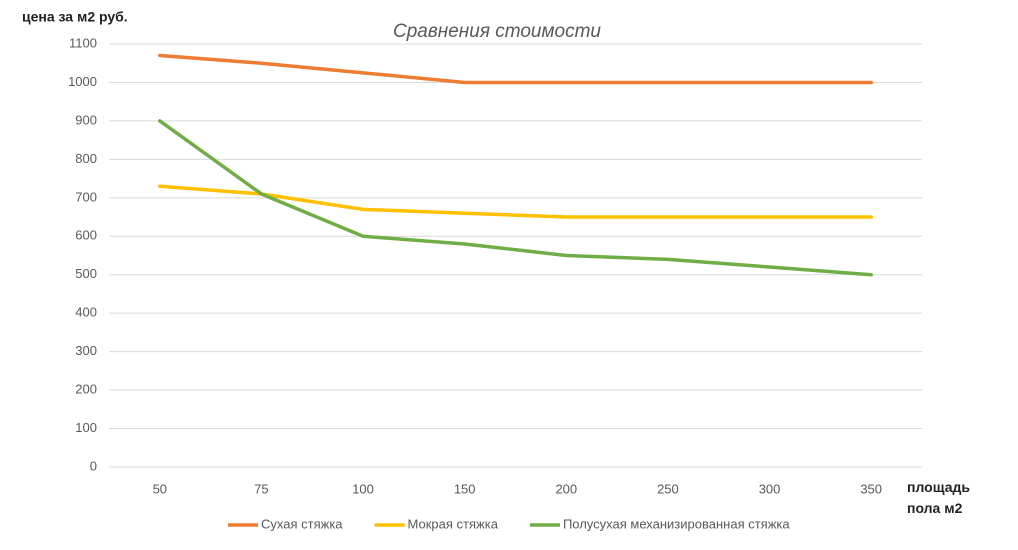  I want to click on x-tick-label: 300, so click(770, 488).